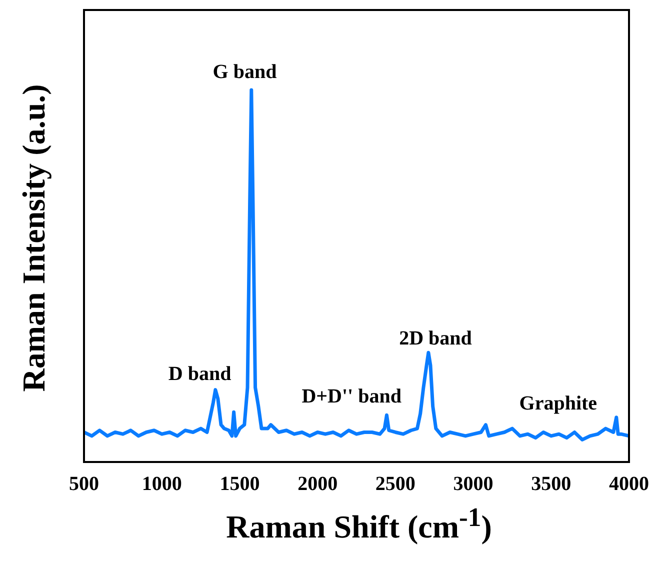  Describe the element at coordinates (352, 397) in the screenshot. I see `annotation: D+D'' band` at that location.